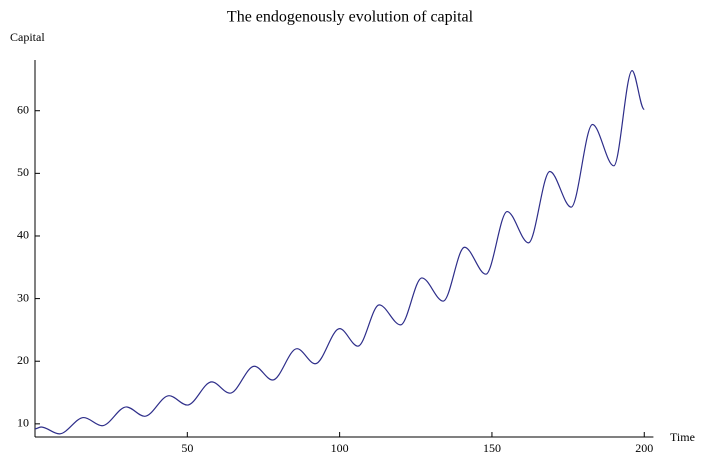  What do you see at coordinates (682, 437) in the screenshot?
I see `x-axis-label: Time` at bounding box center [682, 437].